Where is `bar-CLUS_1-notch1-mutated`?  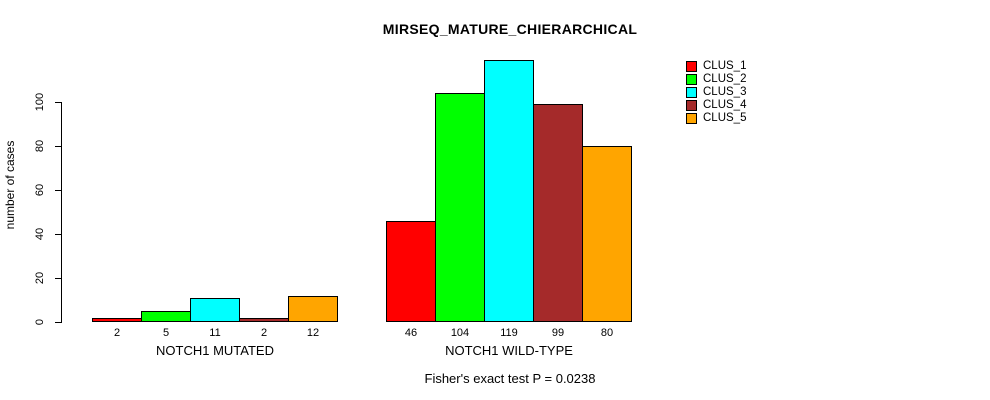 bar-CLUS_1-notch1-mutated is located at coordinates (117, 320).